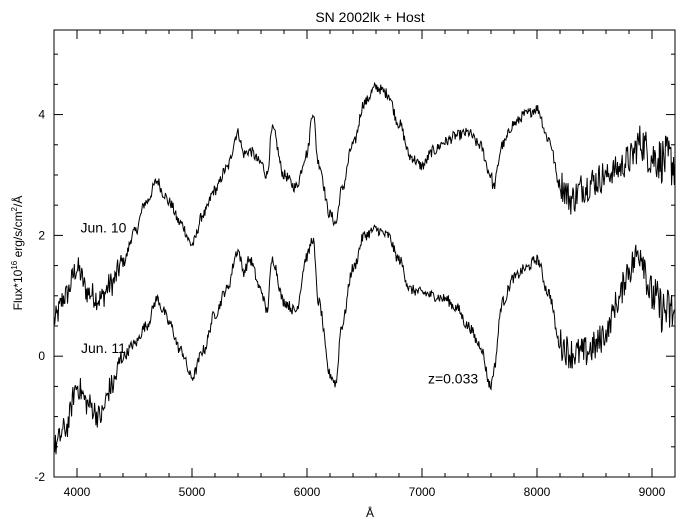  I want to click on y-axis-label-part-2: erg/s/cm, so click(18, 235).